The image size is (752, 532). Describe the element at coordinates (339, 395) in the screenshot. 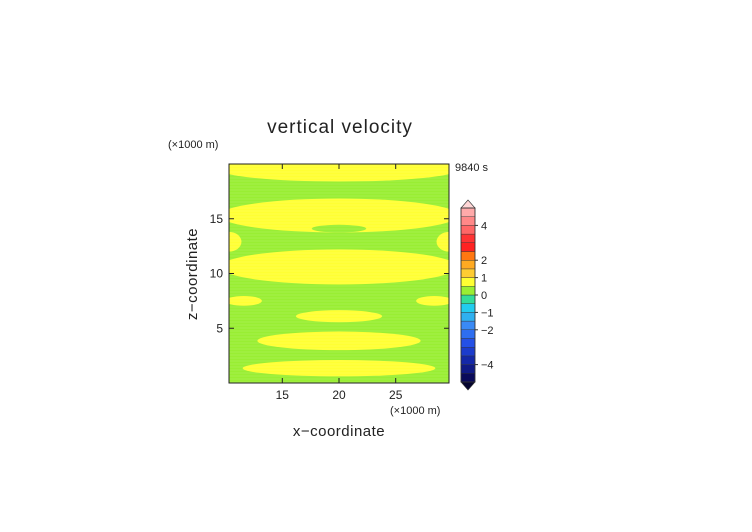

I see `x-tick-label: 20` at that location.